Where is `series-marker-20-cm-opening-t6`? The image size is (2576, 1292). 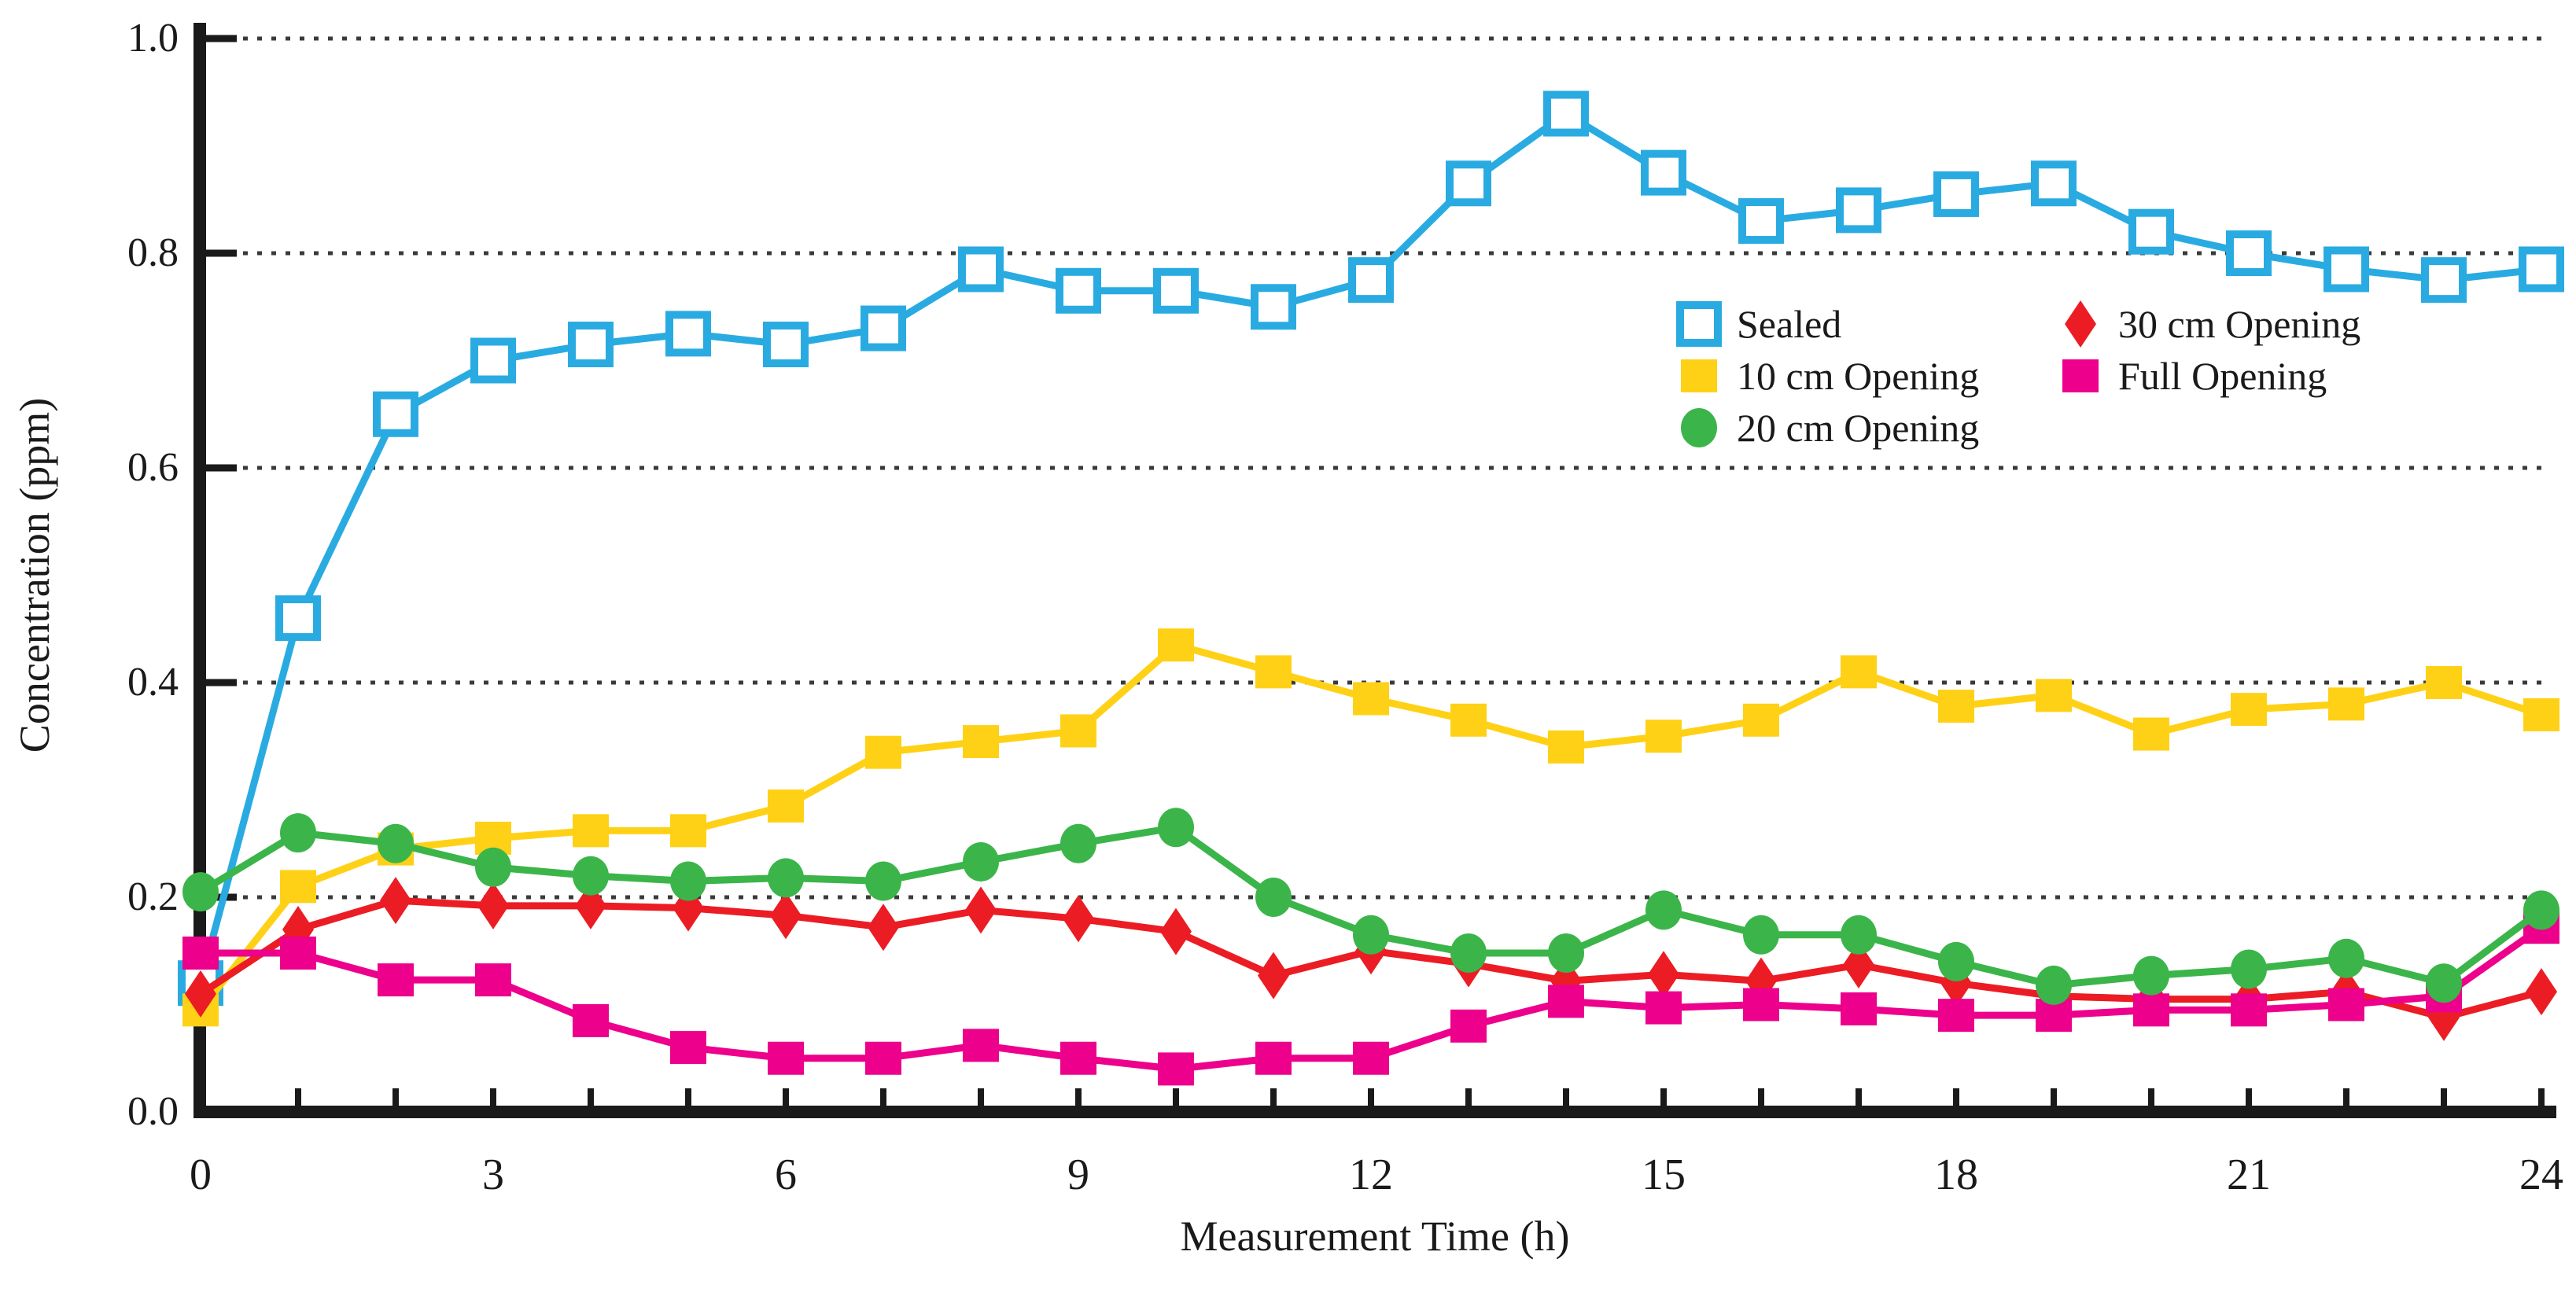 series-marker-20-cm-opening-t6 is located at coordinates (786, 878).